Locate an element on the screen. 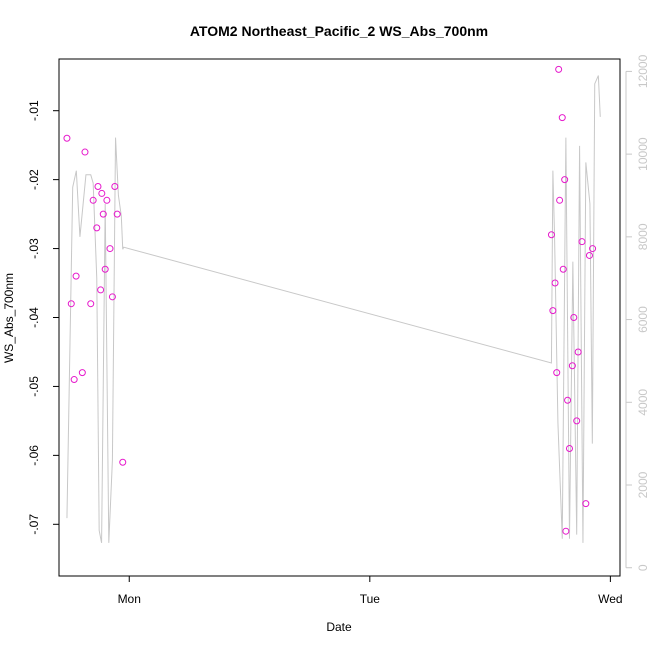  y-tick-label: -.04 is located at coordinates (34, 317).